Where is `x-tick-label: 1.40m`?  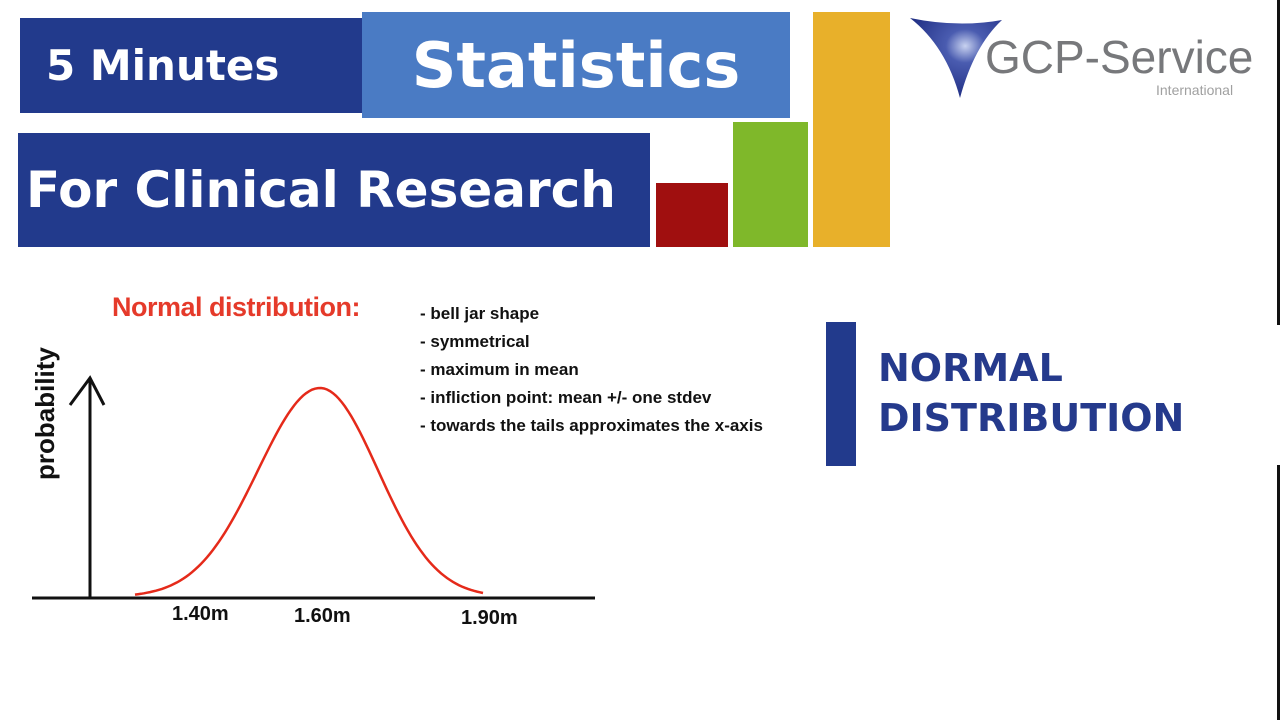 x-tick-label: 1.40m is located at coordinates (200, 614).